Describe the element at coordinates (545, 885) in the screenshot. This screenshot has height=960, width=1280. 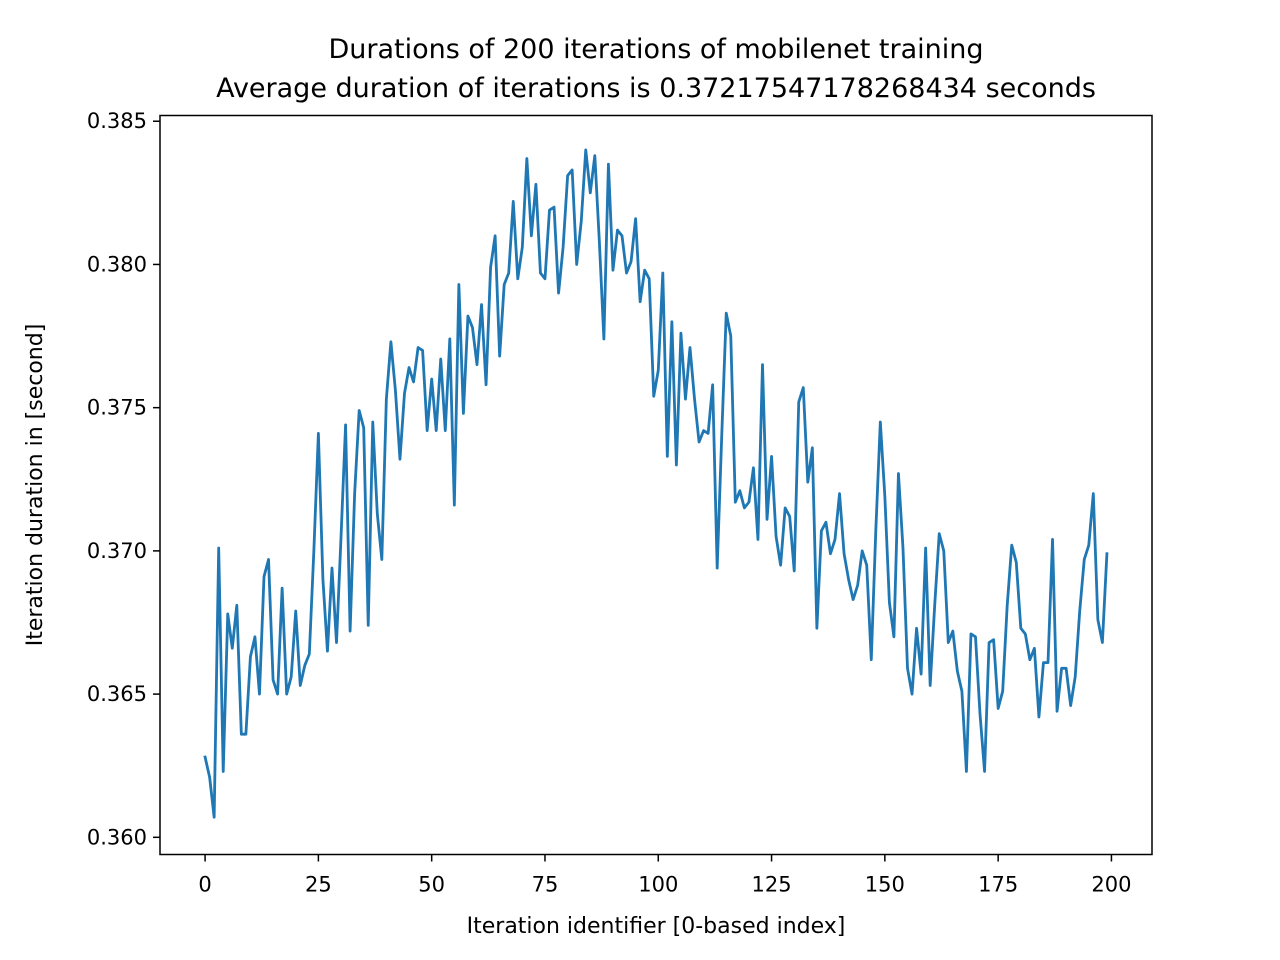
I see `x-tick-label: 75` at that location.